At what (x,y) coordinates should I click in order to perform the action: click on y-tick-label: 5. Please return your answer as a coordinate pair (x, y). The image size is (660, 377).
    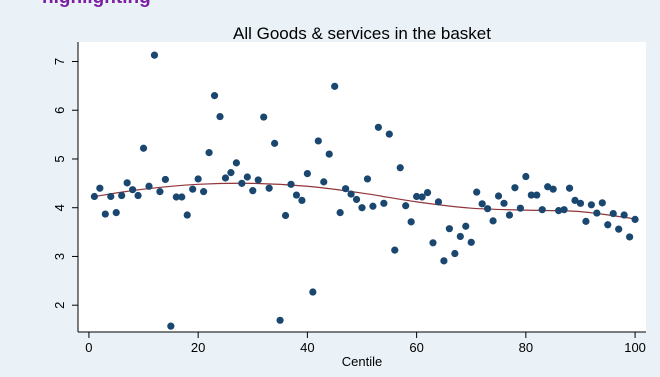
    Looking at the image, I should click on (59, 158).